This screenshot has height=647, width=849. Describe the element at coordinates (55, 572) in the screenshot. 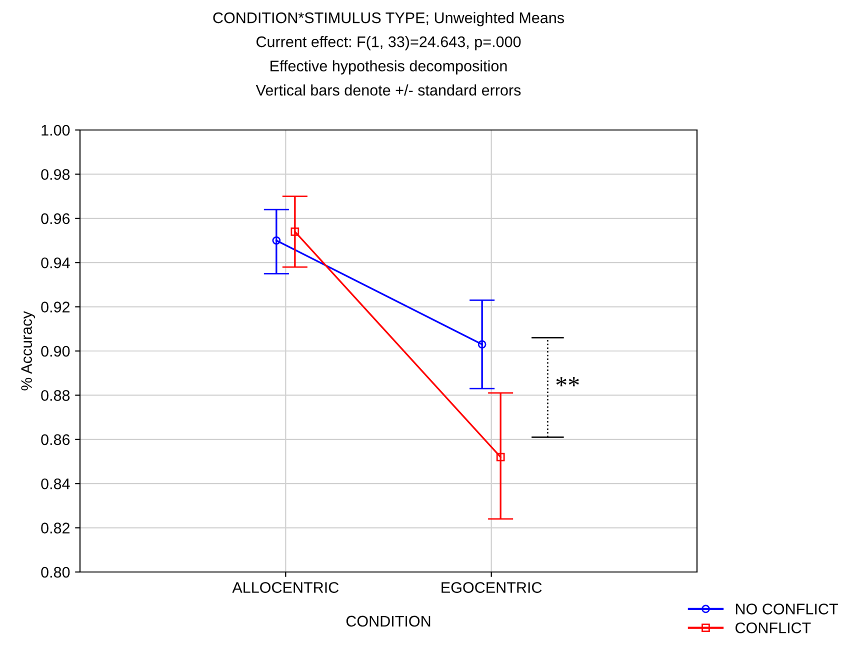

I see `y-tick-label: 0.80` at that location.